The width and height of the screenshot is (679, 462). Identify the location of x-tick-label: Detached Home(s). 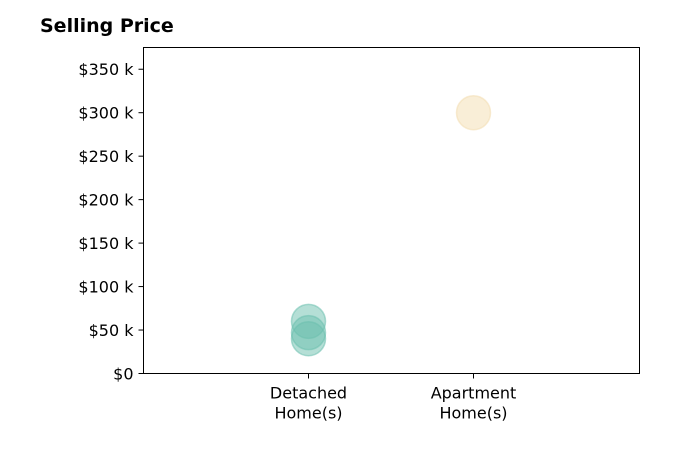
(308, 403).